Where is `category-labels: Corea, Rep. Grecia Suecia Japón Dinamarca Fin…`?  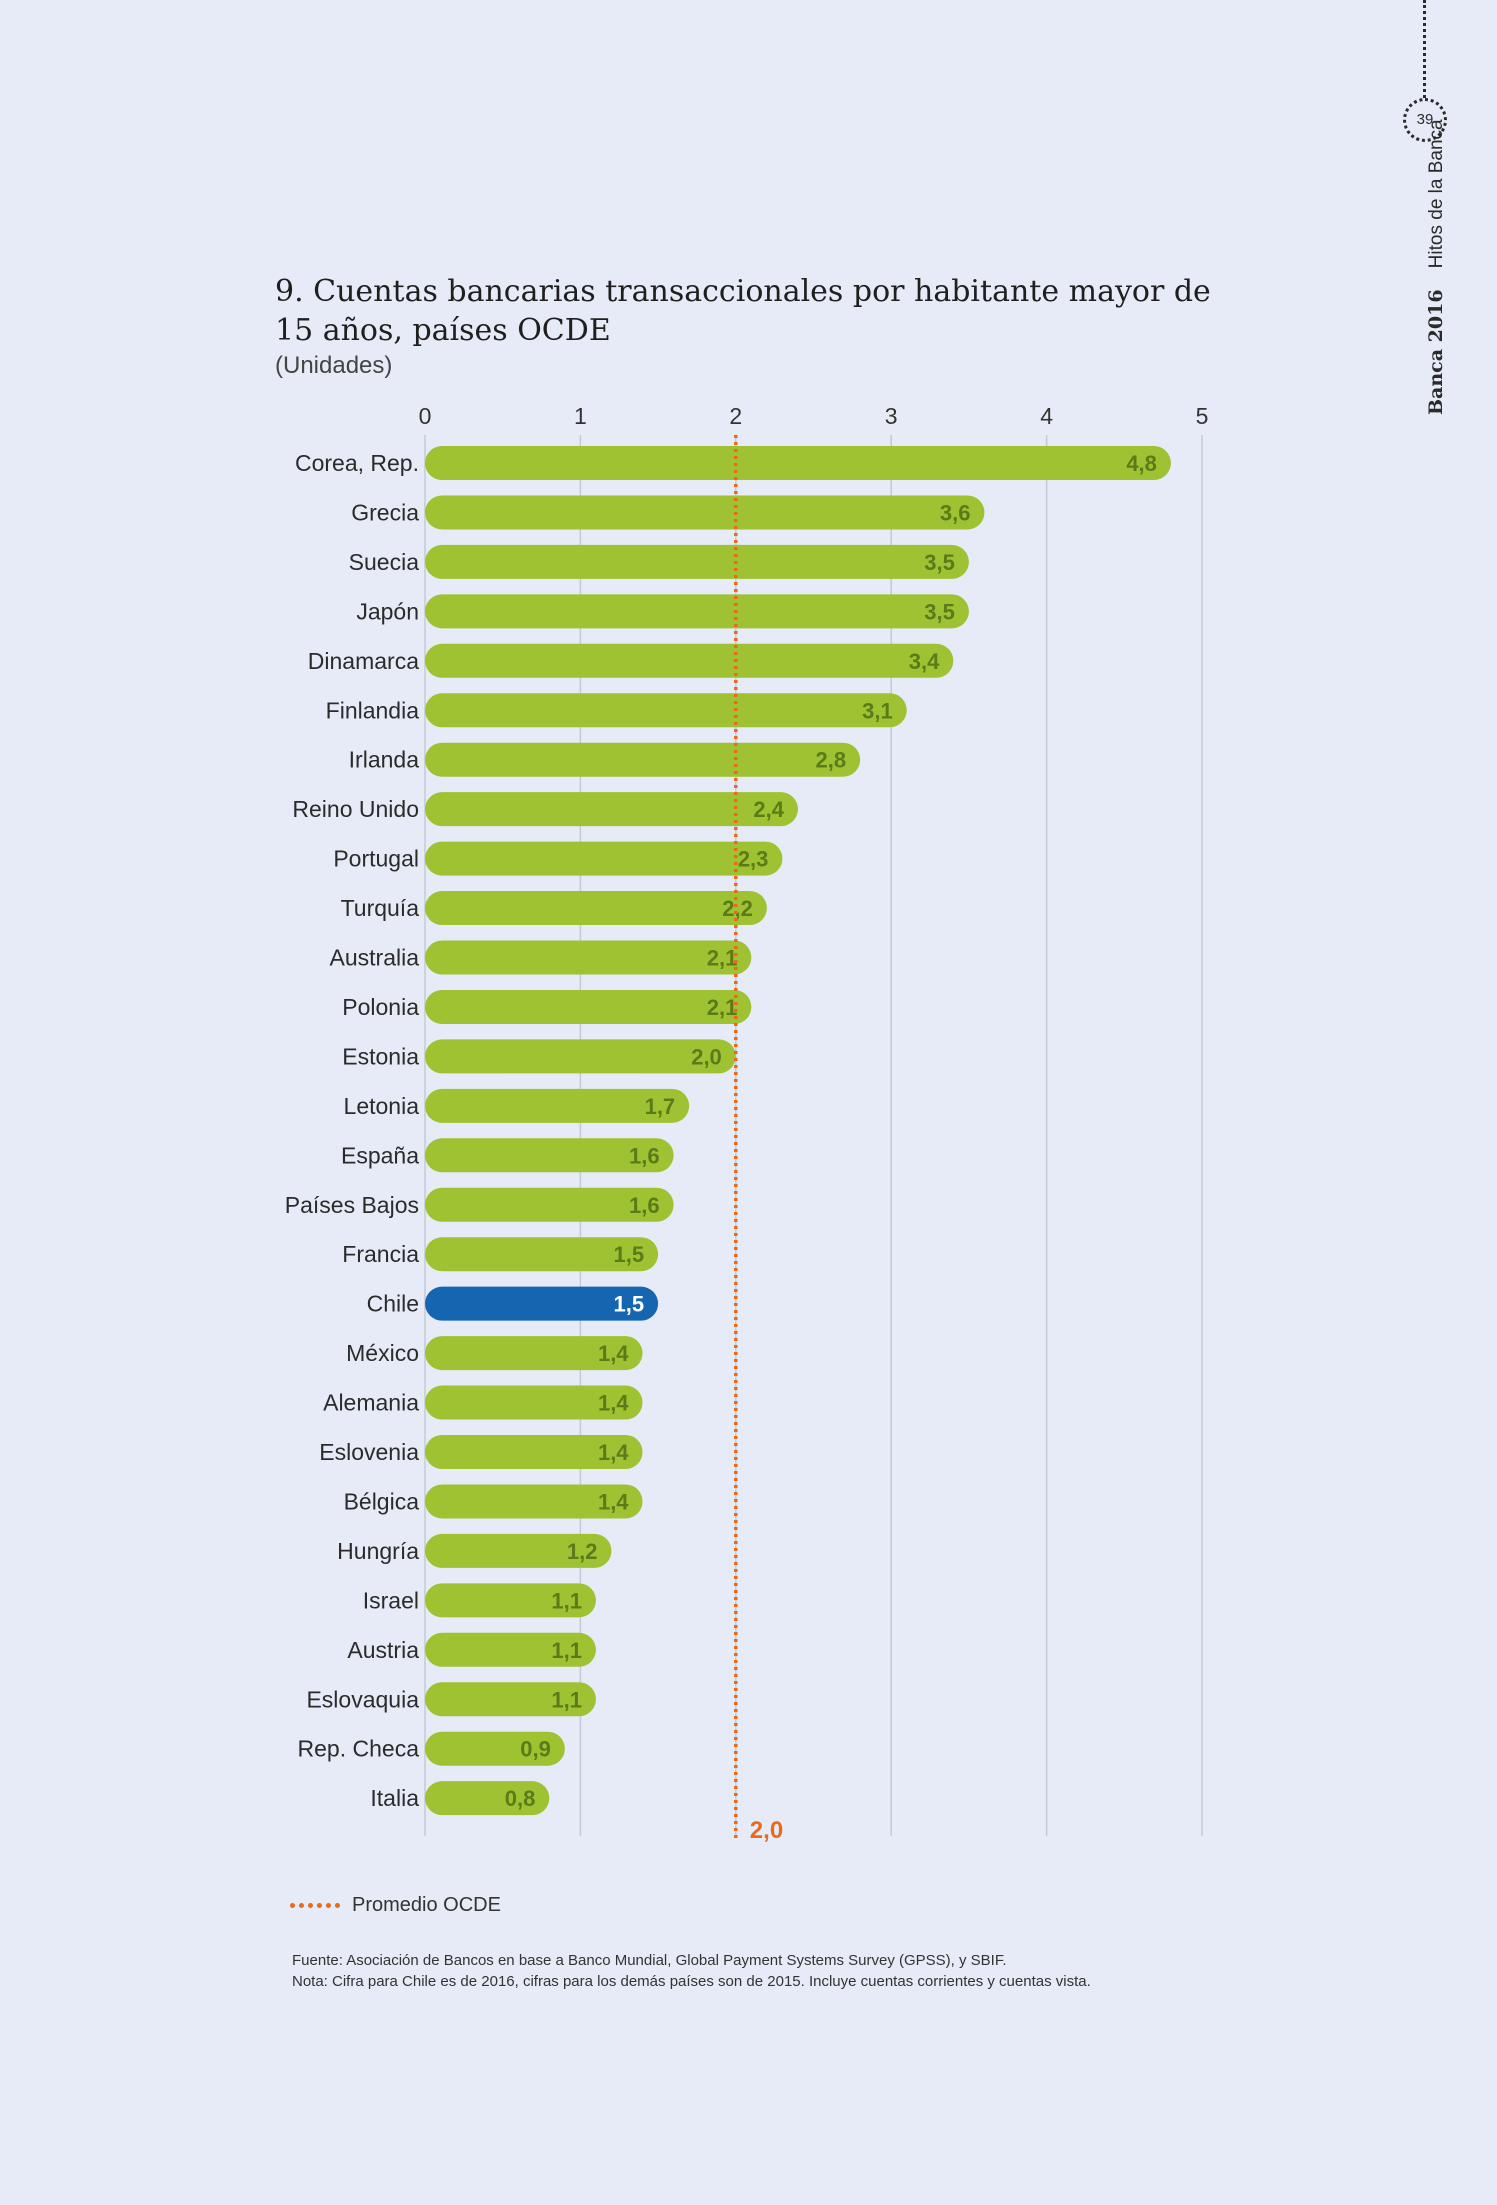
category-labels: Corea, Rep. Grecia Suecia Japón Dinamarca Fin… is located at coordinates (352, 1130).